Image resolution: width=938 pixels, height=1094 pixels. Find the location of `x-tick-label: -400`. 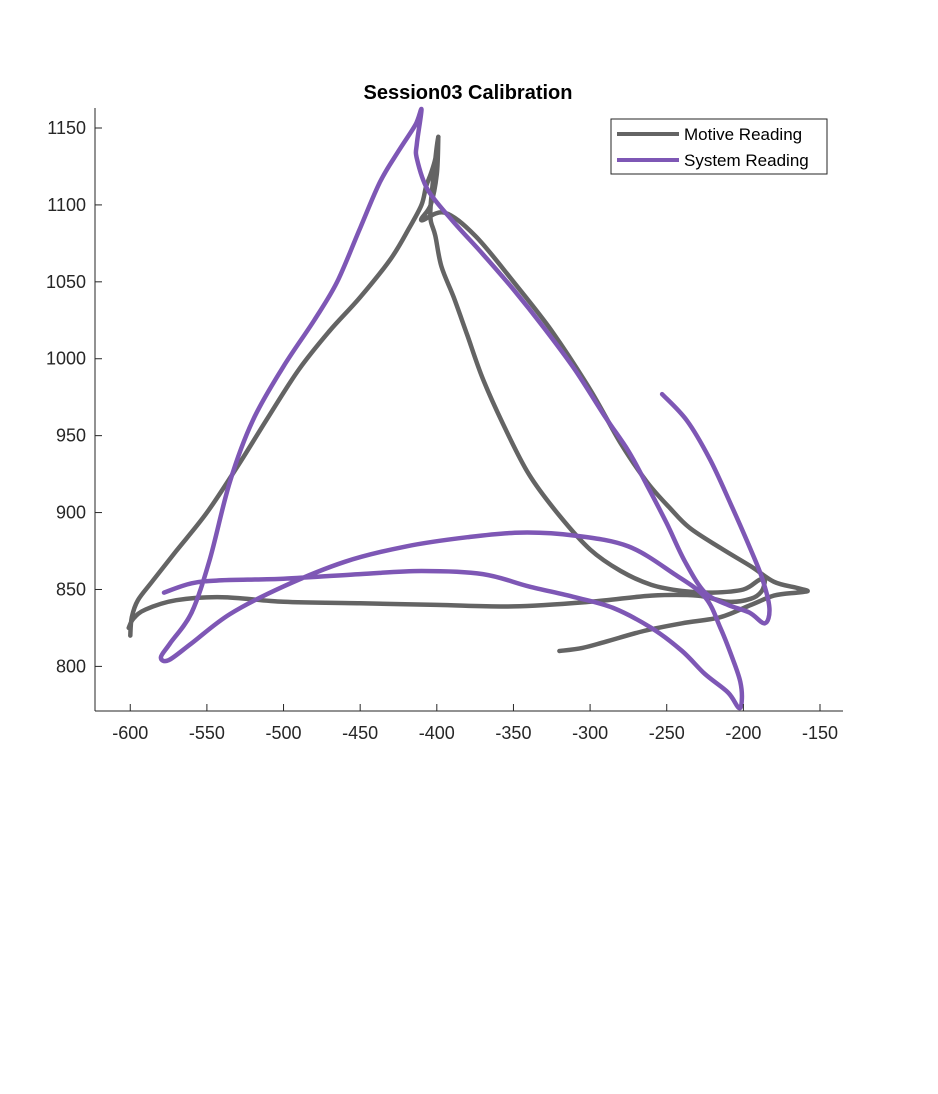

x-tick-label: -400 is located at coordinates (437, 733).